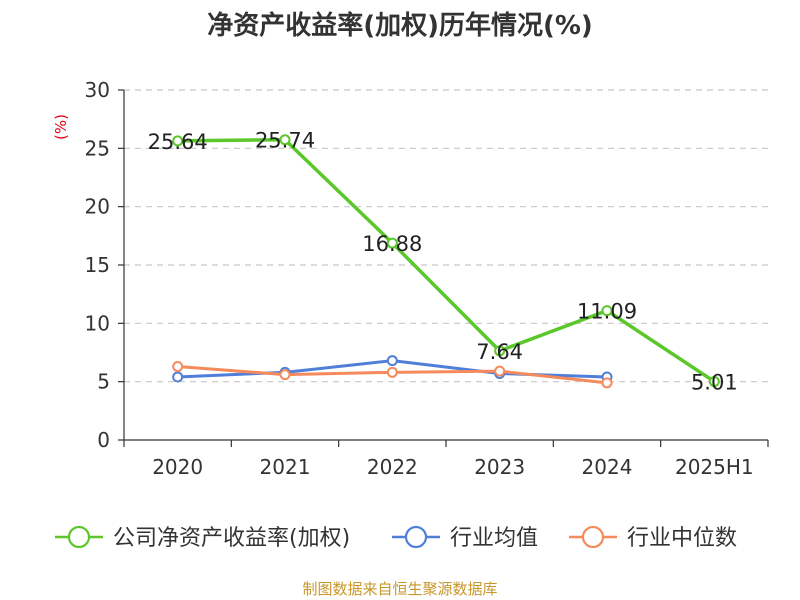 This screenshot has height=600, width=800. Describe the element at coordinates (97, 90) in the screenshot. I see `y-tick-label: 30` at that location.